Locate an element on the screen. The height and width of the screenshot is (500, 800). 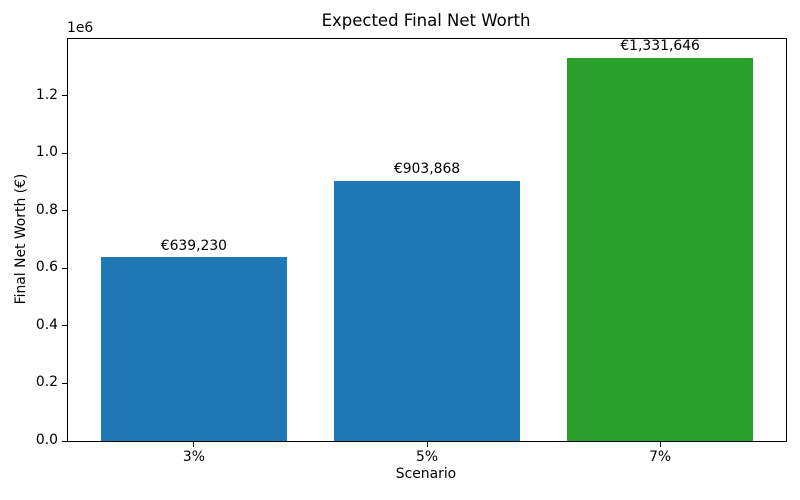
y-tick-label: 0.0 is located at coordinates (46, 440).